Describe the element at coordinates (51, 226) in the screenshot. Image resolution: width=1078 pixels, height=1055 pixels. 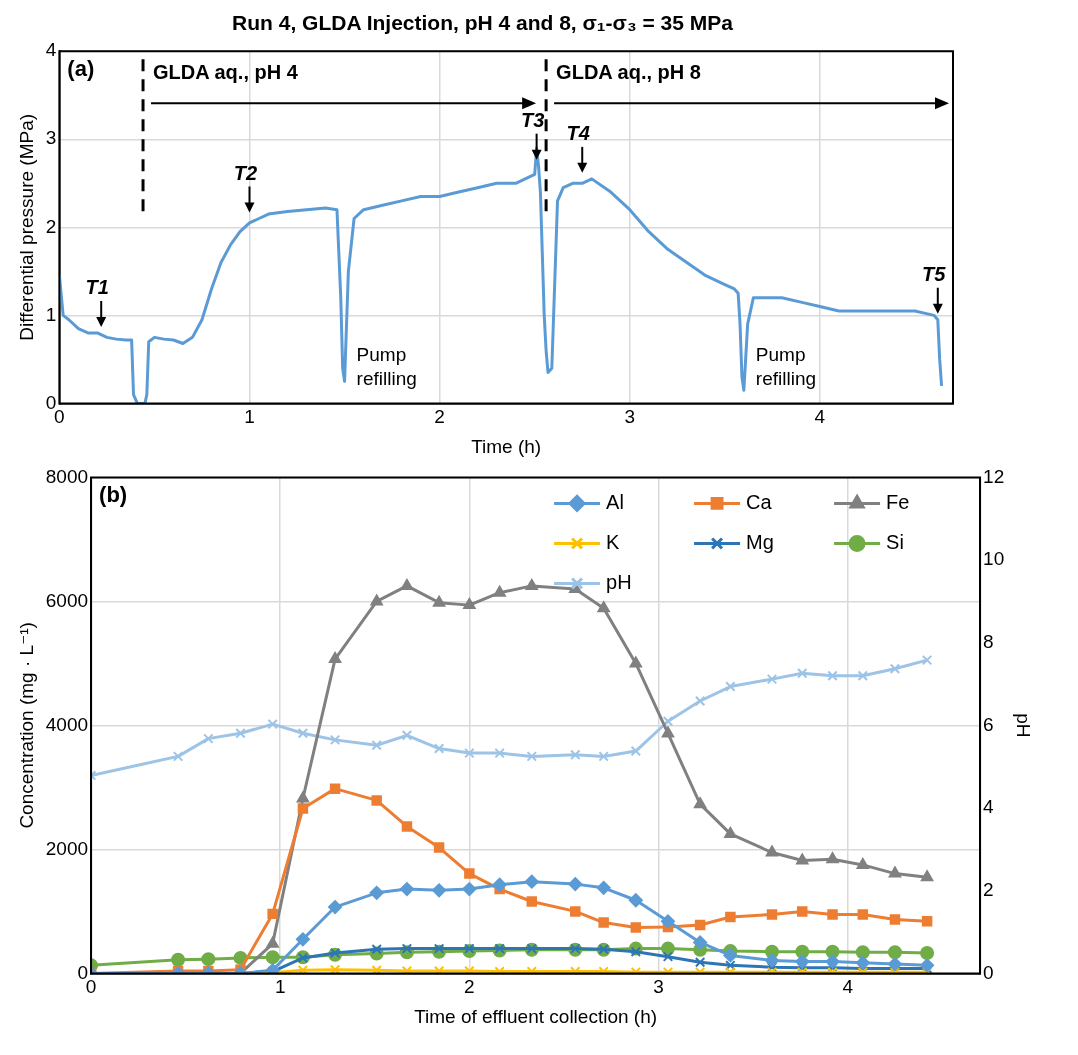
I see `y-tick-label: 2` at that location.